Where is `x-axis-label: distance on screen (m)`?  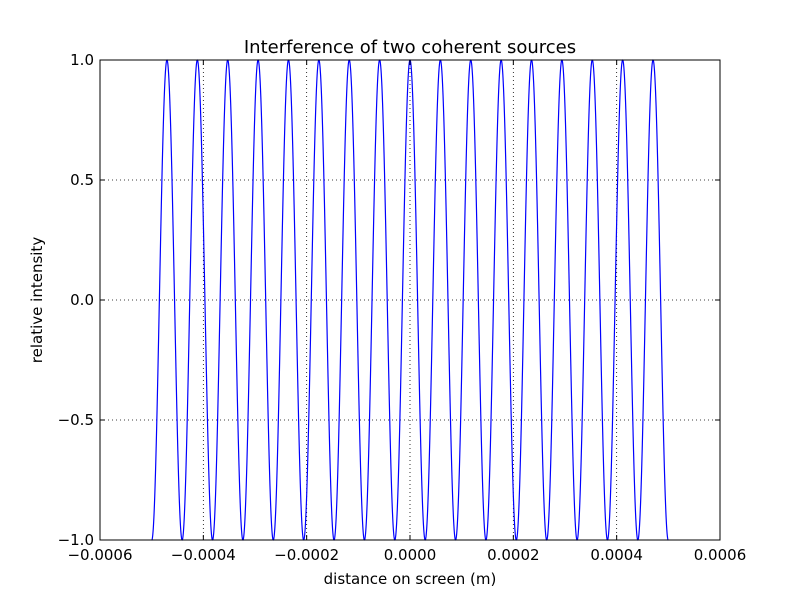 x-axis-label: distance on screen (m) is located at coordinates (410, 579).